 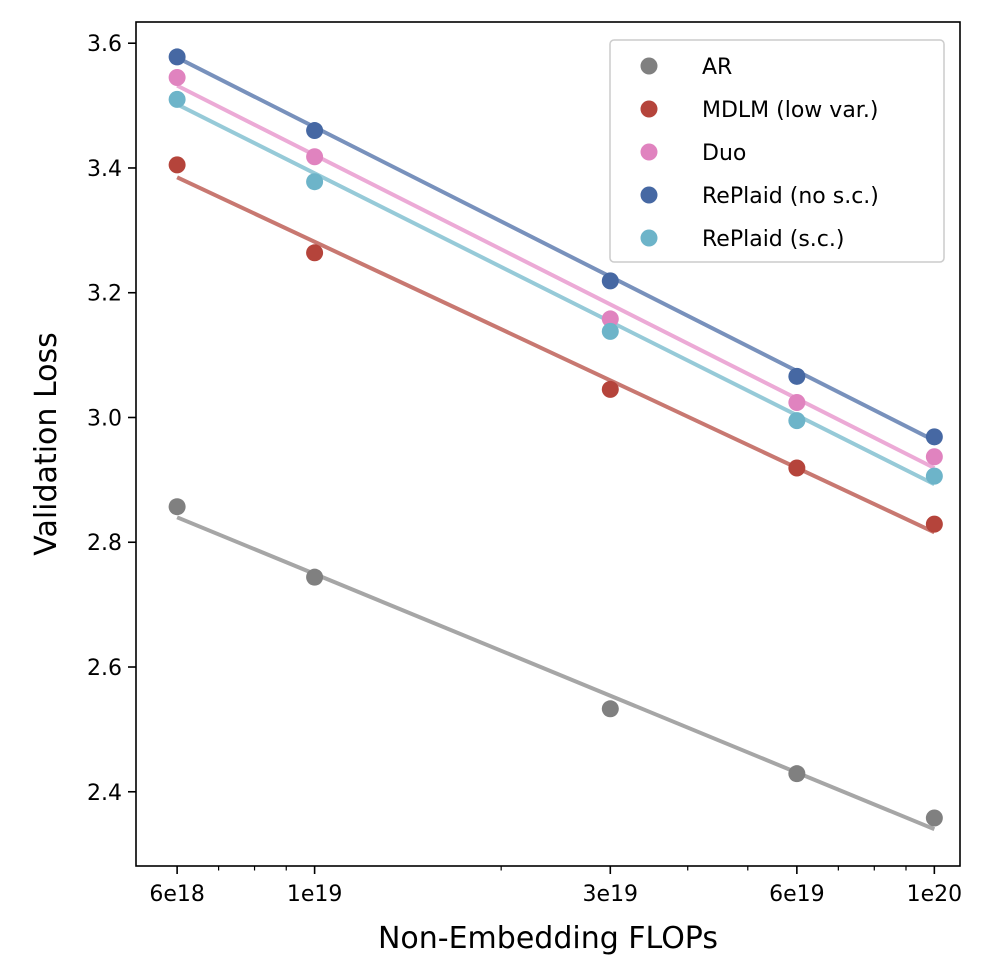 I want to click on y-tick-label-1: 2.6, so click(x=104, y=668).